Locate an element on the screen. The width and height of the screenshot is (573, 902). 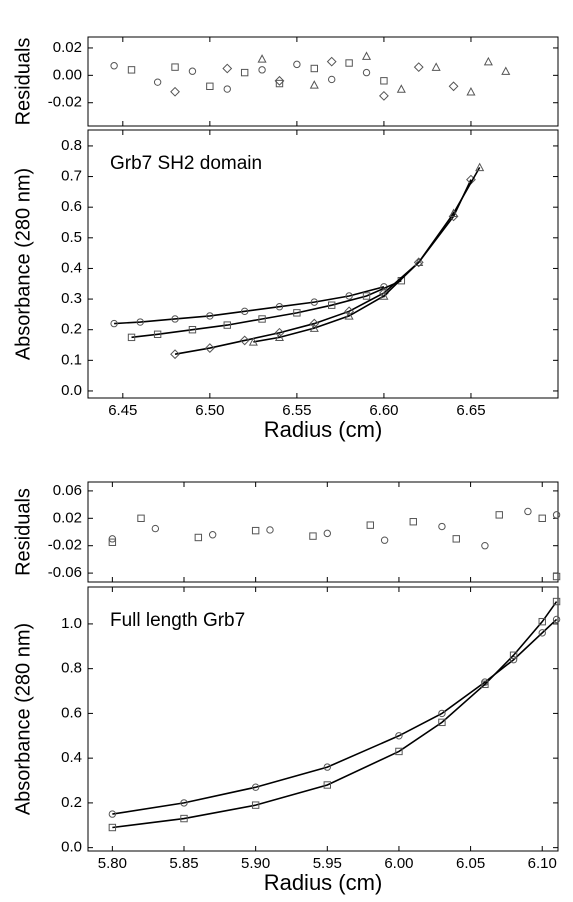
x-tick-label: 5.80 is located at coordinates (112, 863).